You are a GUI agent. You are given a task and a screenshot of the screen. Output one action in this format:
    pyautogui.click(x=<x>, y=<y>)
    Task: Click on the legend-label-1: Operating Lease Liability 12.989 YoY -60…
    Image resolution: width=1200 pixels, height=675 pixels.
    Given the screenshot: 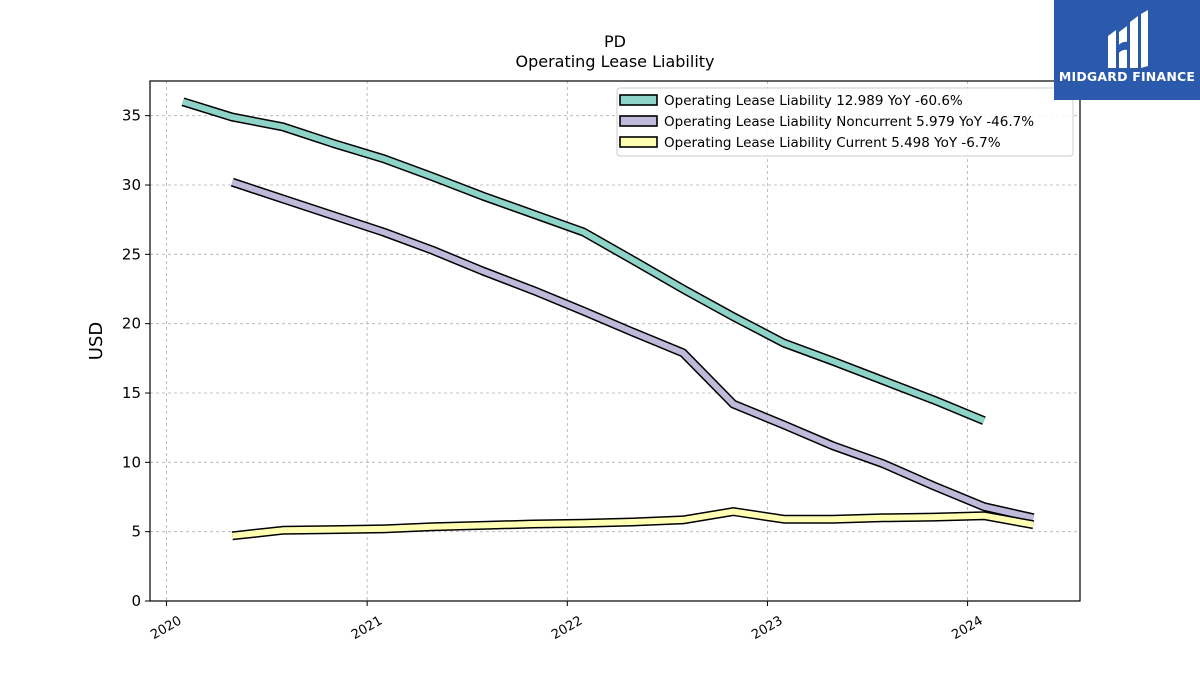 What is the action you would take?
    pyautogui.click(x=813, y=101)
    